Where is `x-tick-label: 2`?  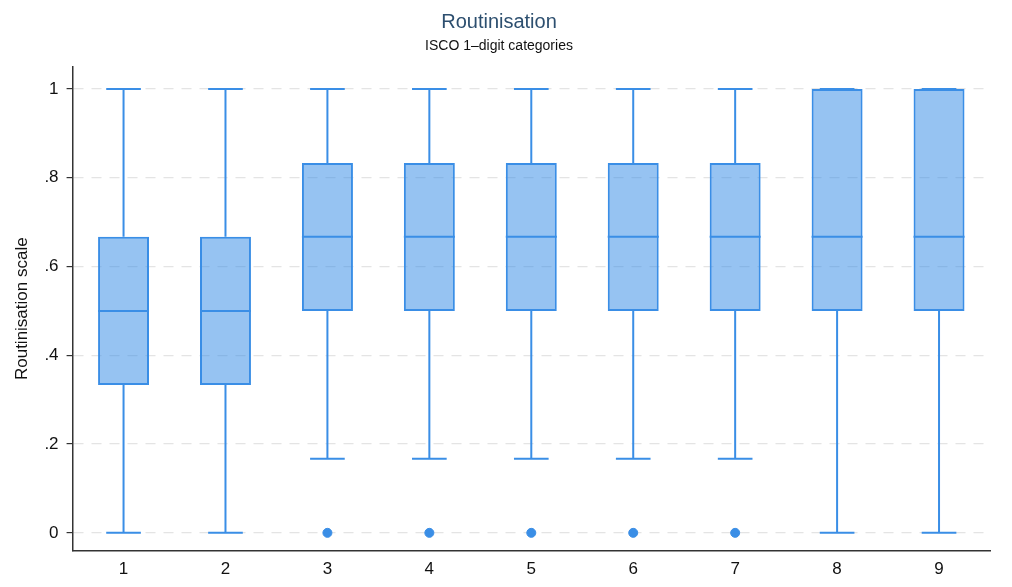
x-tick-label: 2 is located at coordinates (225, 569).